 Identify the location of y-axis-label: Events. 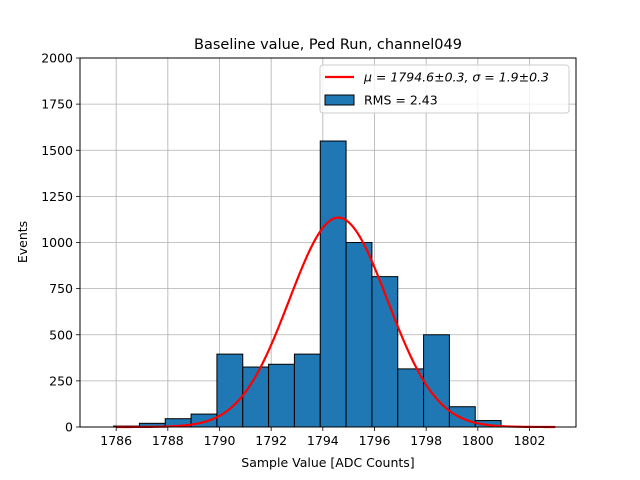
(22, 242).